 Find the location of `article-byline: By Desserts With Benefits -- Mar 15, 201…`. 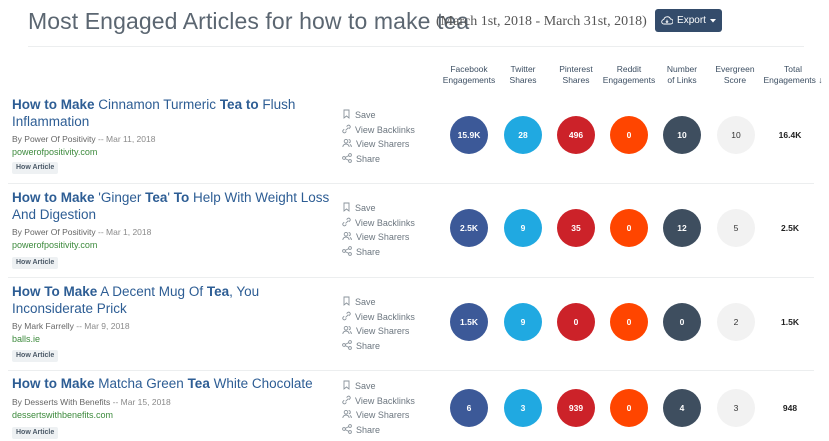

article-byline: By Desserts With Benefits -- Mar 15, 201… is located at coordinates (91, 402).